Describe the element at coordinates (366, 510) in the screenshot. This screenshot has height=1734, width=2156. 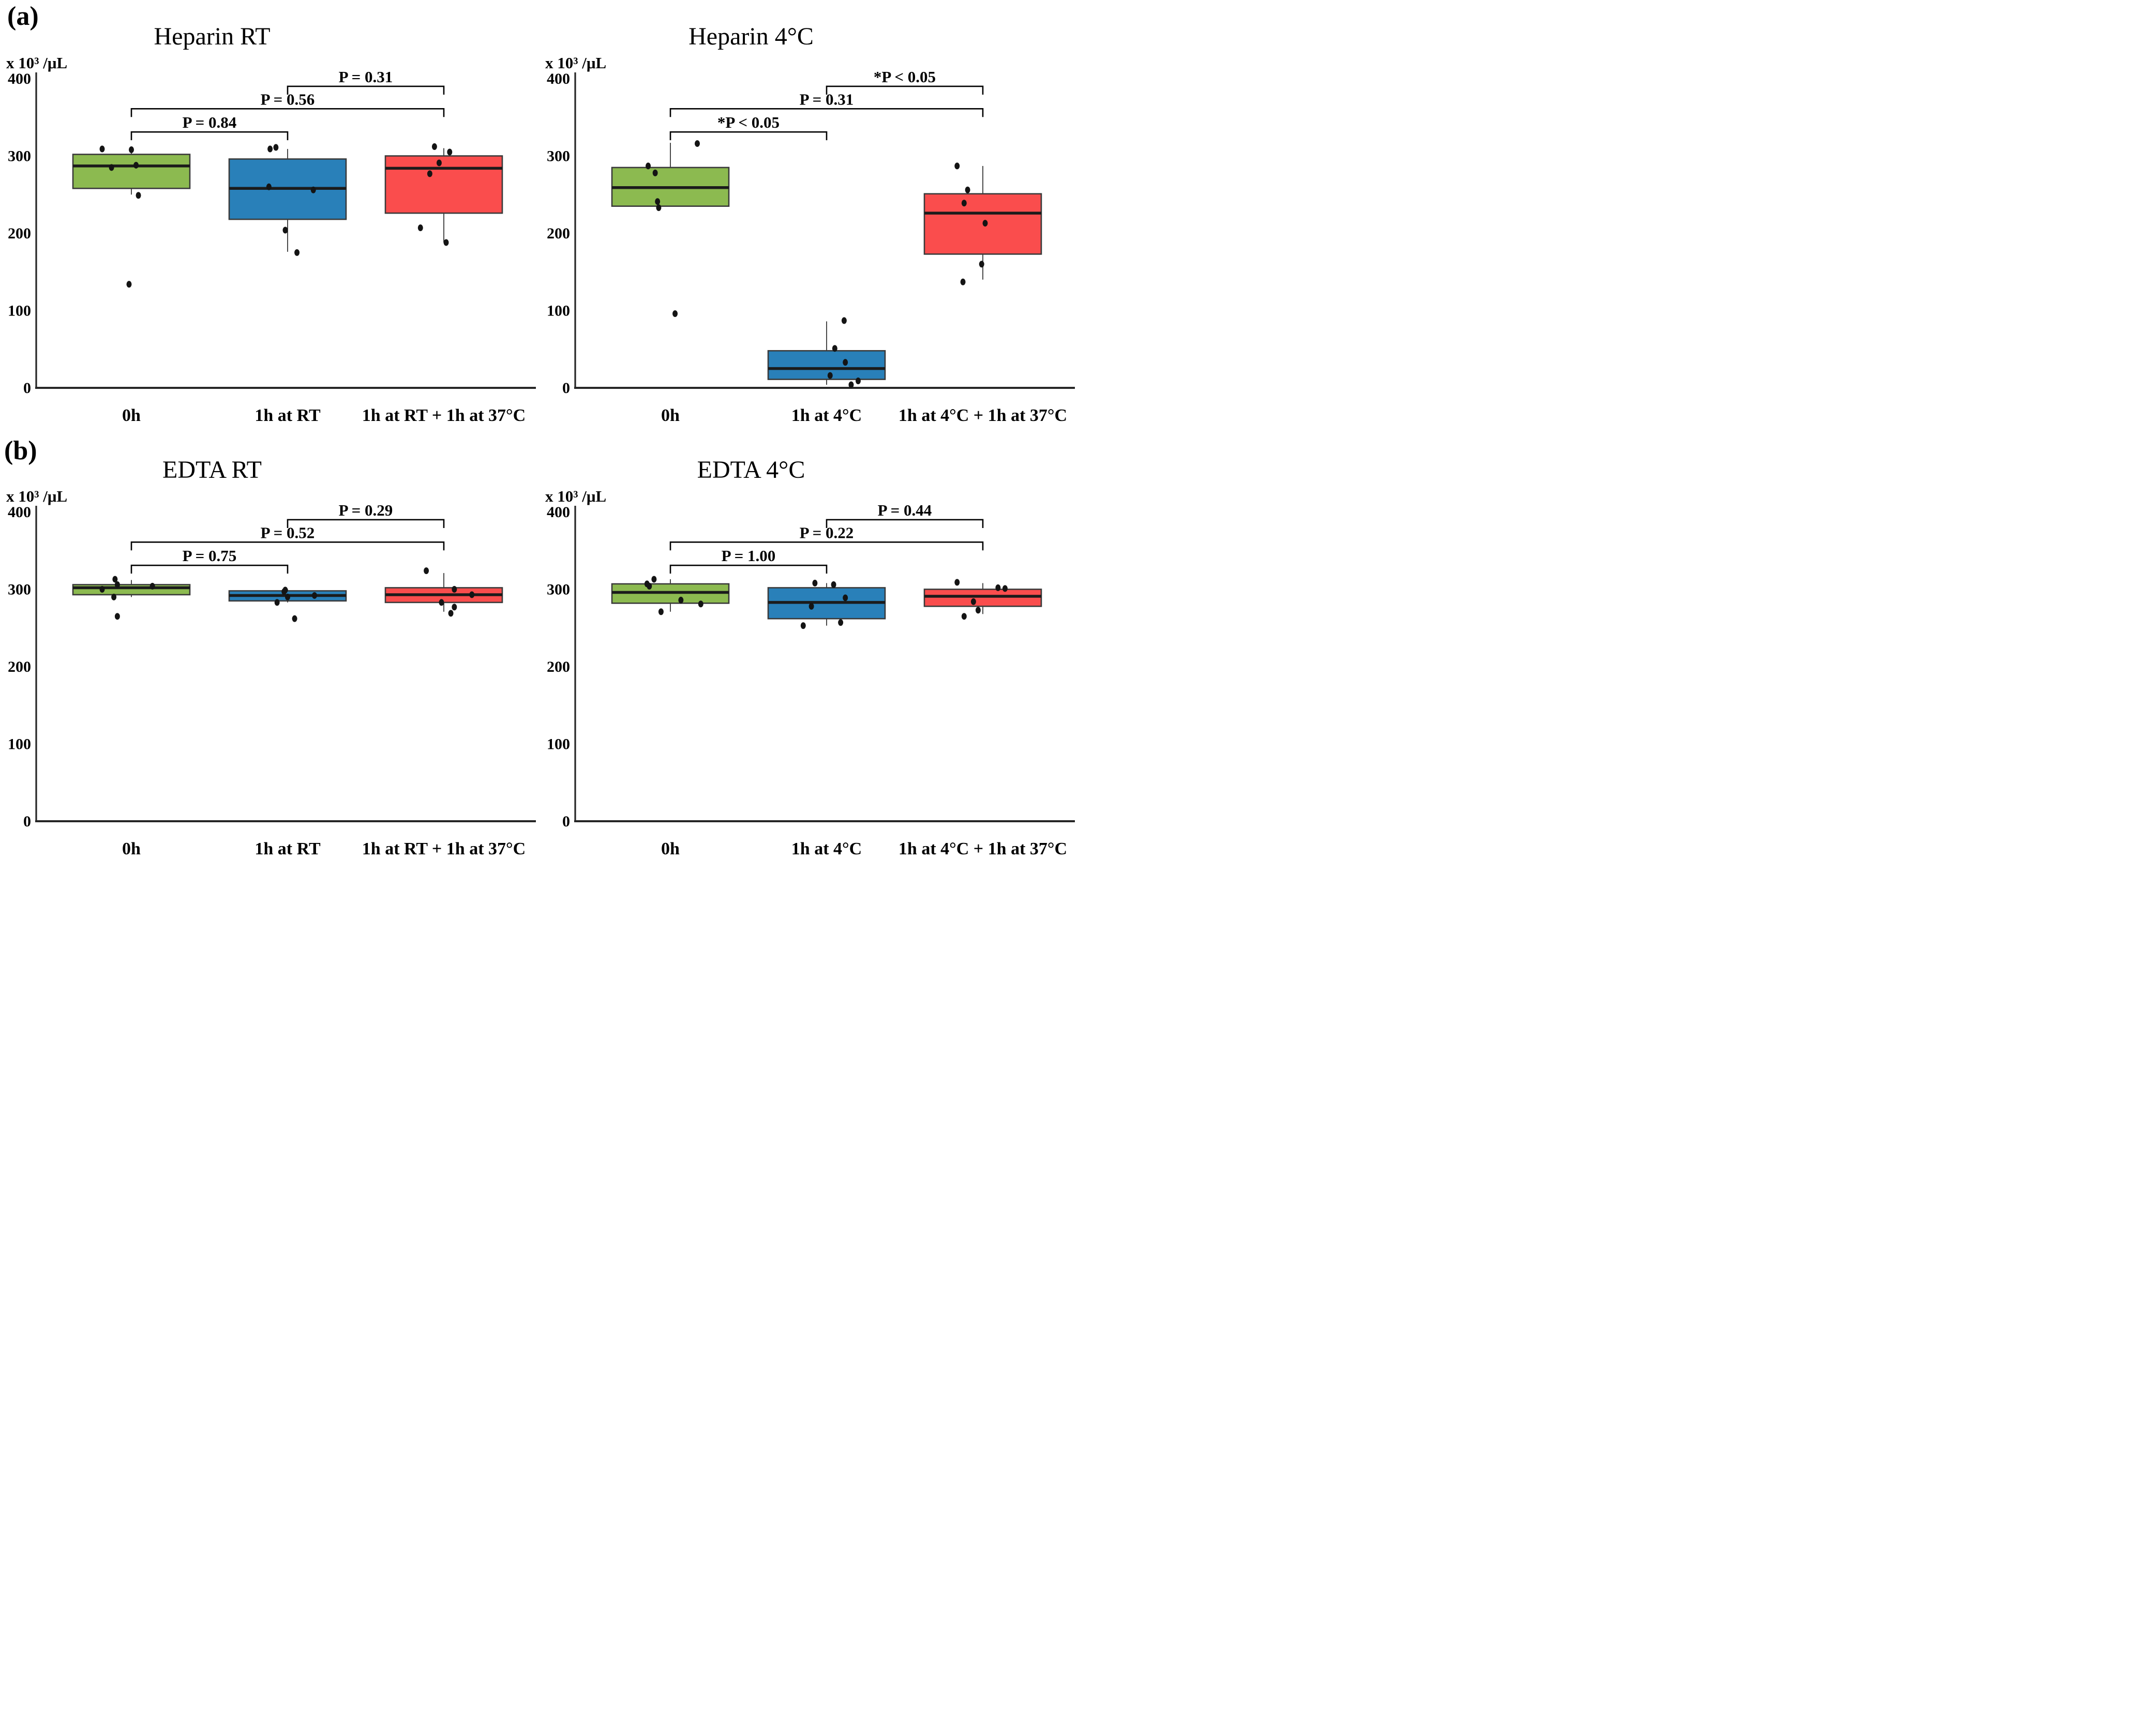
I see `p-value-label: P = 0.29` at that location.